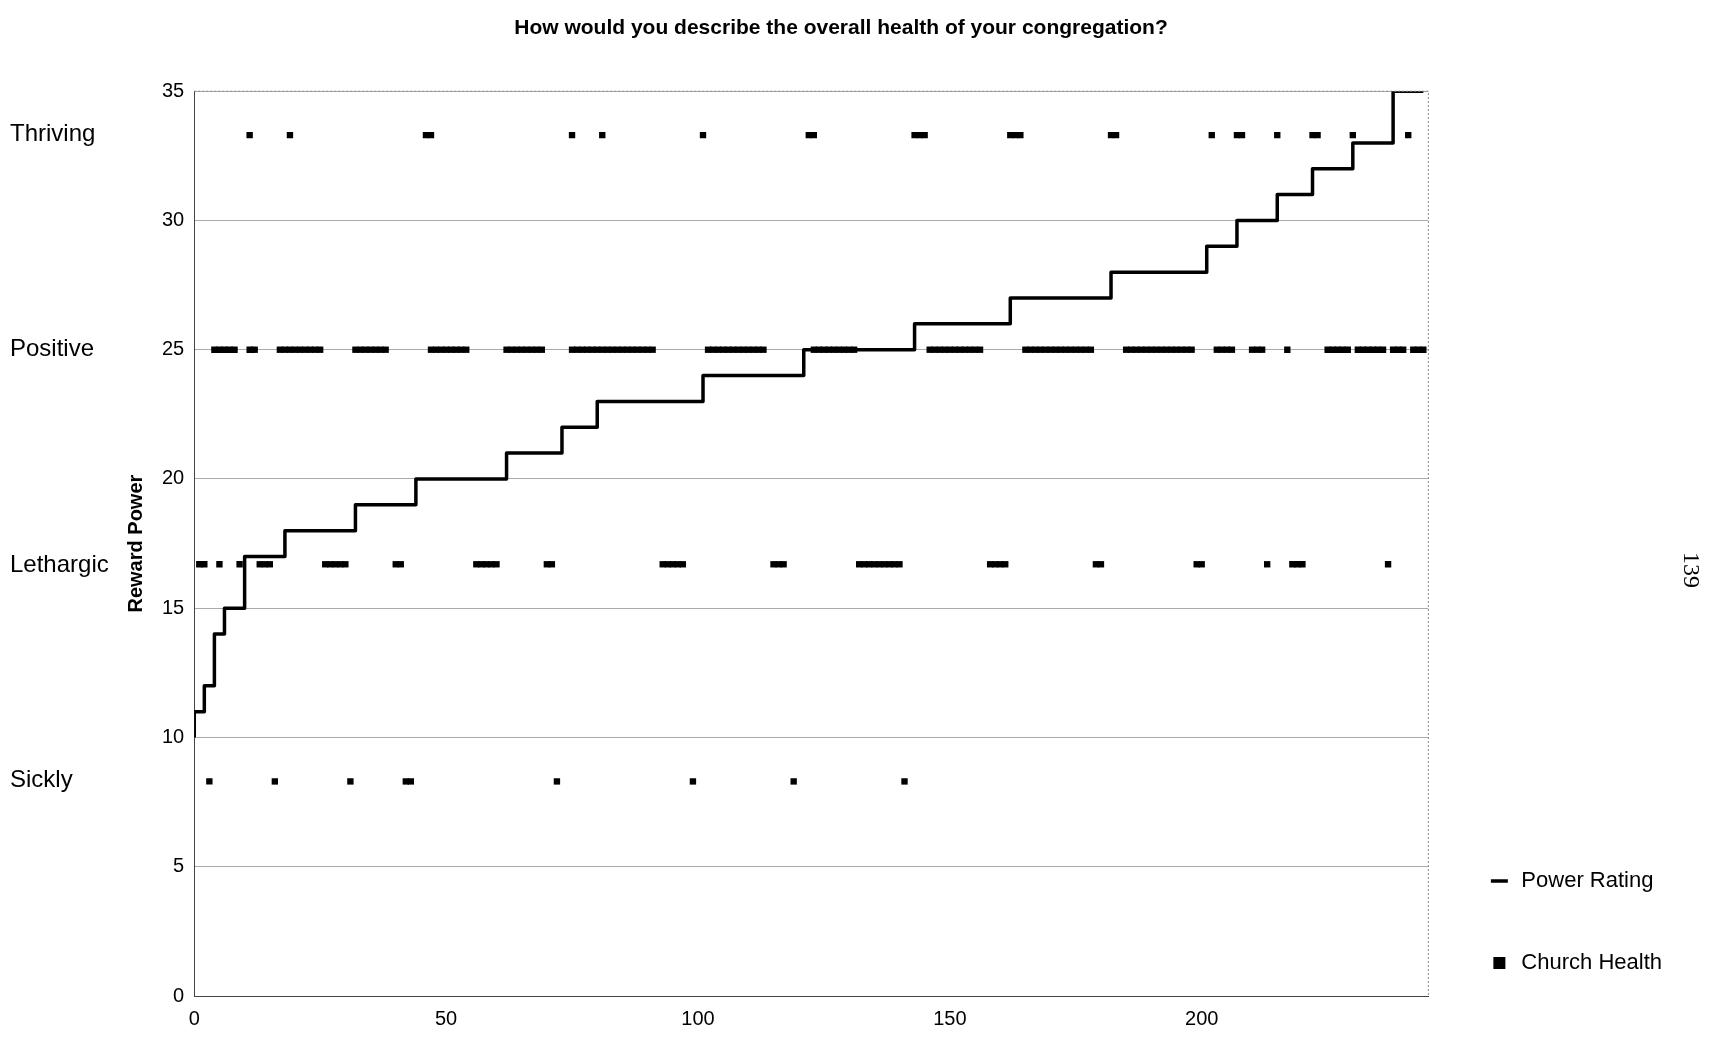 The width and height of the screenshot is (1712, 1044). Describe the element at coordinates (173, 348) in the screenshot. I see `y-tick-label: 25` at that location.